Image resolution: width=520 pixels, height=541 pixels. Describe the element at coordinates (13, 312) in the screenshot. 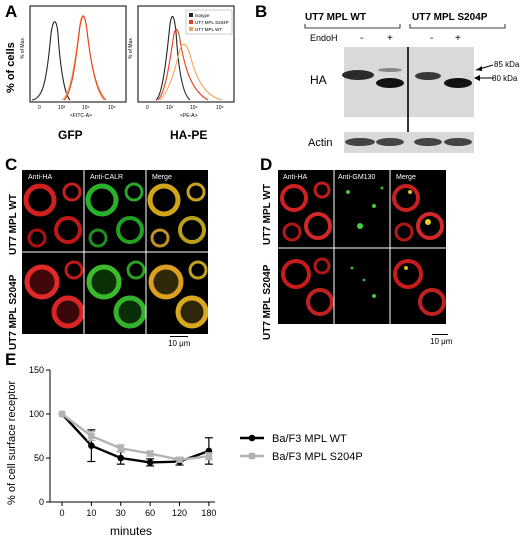

I see `c-row-label-s204p: UT7 MPL S204P` at that location.